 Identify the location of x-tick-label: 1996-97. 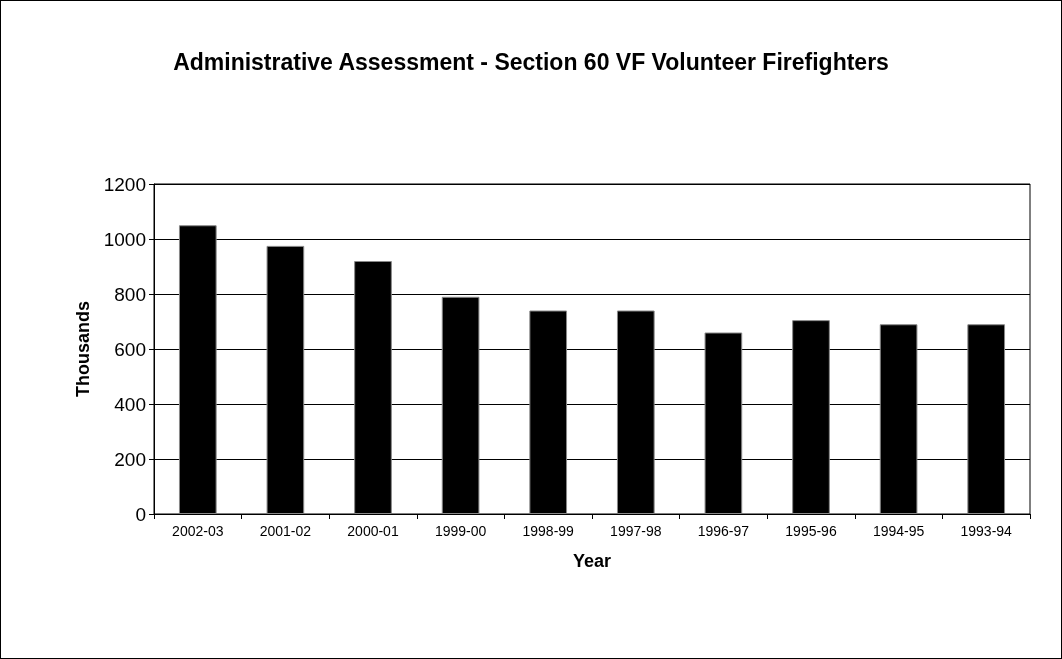
(723, 531).